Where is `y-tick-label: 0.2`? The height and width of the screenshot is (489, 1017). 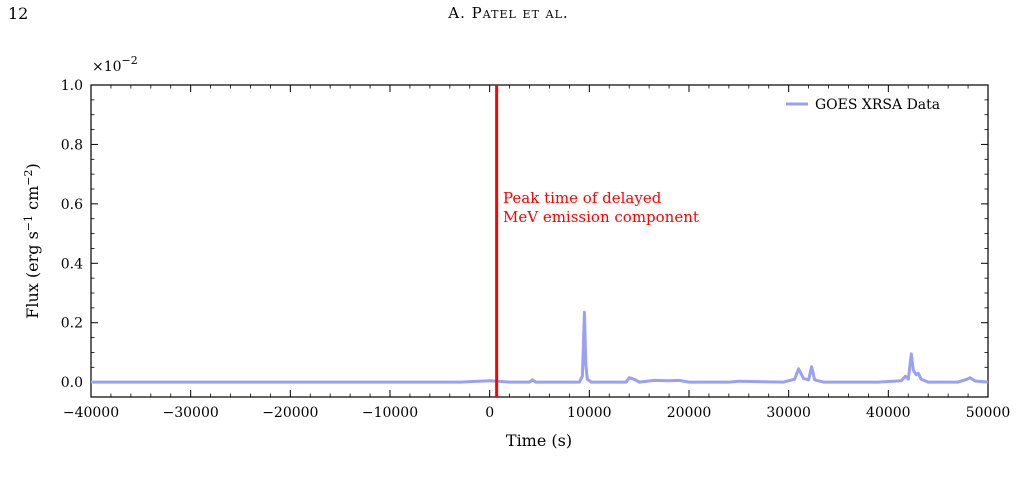
y-tick-label: 0.2 is located at coordinates (72, 324).